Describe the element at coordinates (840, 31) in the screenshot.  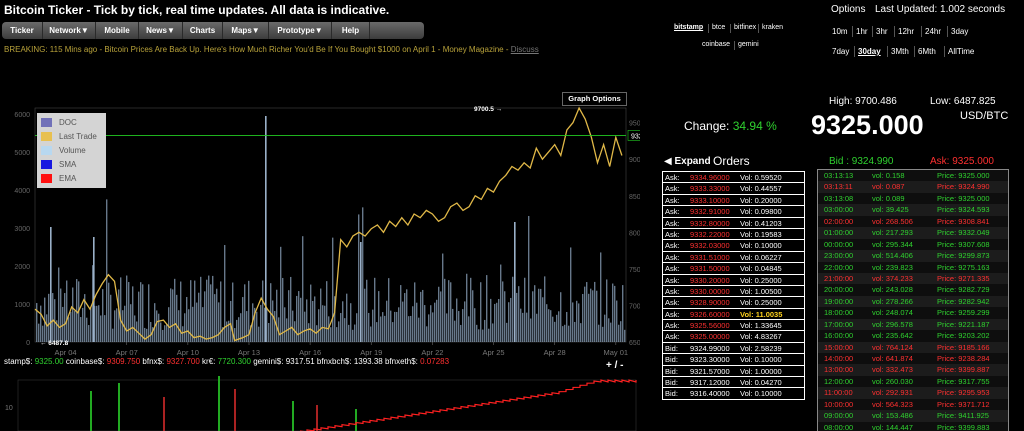
I see `range-10m: 10m` at that location.